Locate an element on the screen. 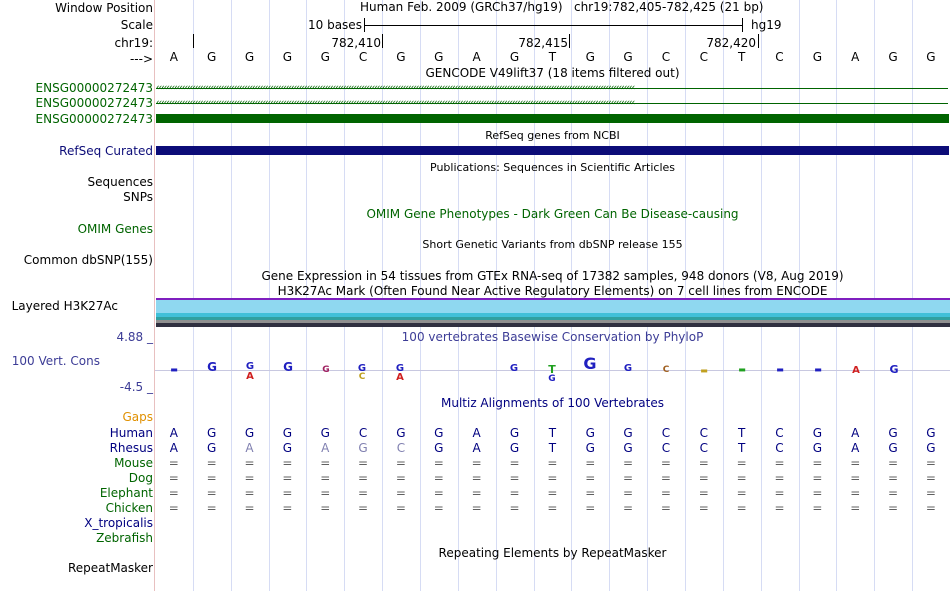 This screenshot has height=591, width=950. species-elephant: Elephant is located at coordinates (126, 493).